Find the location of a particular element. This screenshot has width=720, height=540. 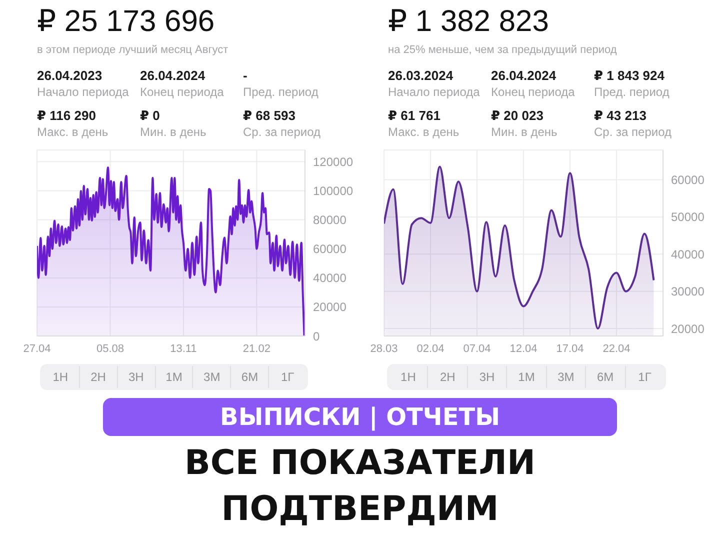

text: ПОДТВЕРДИМ is located at coordinates (360, 509).